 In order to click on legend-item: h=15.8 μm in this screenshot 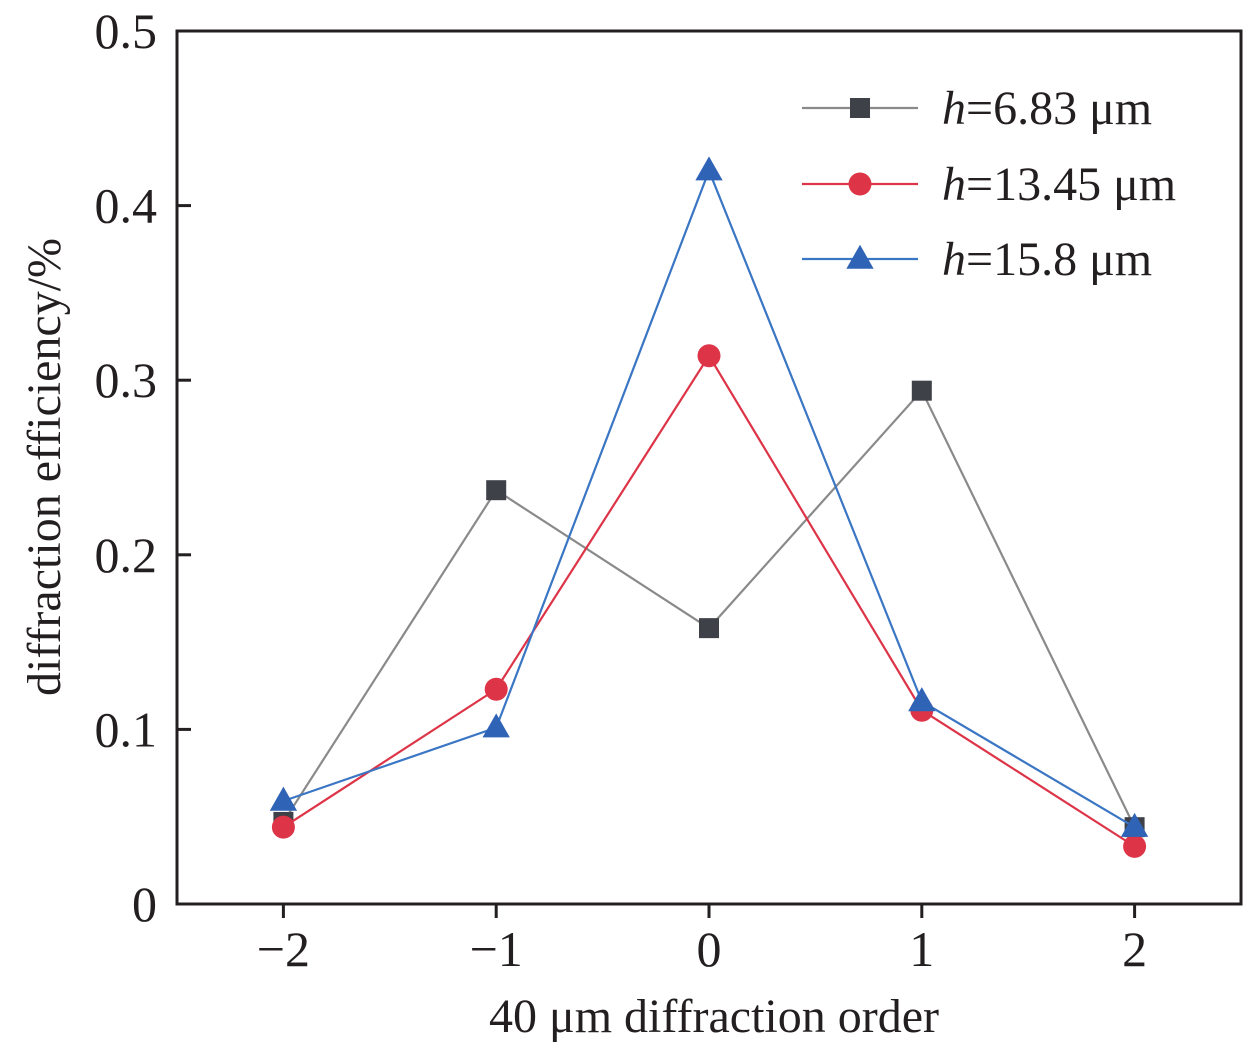, I will do `click(977, 259)`.